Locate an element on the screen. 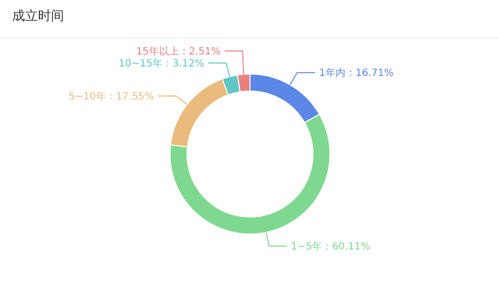 The height and width of the screenshot is (296, 499). slice-label: 1年内：16.71% is located at coordinates (356, 73).